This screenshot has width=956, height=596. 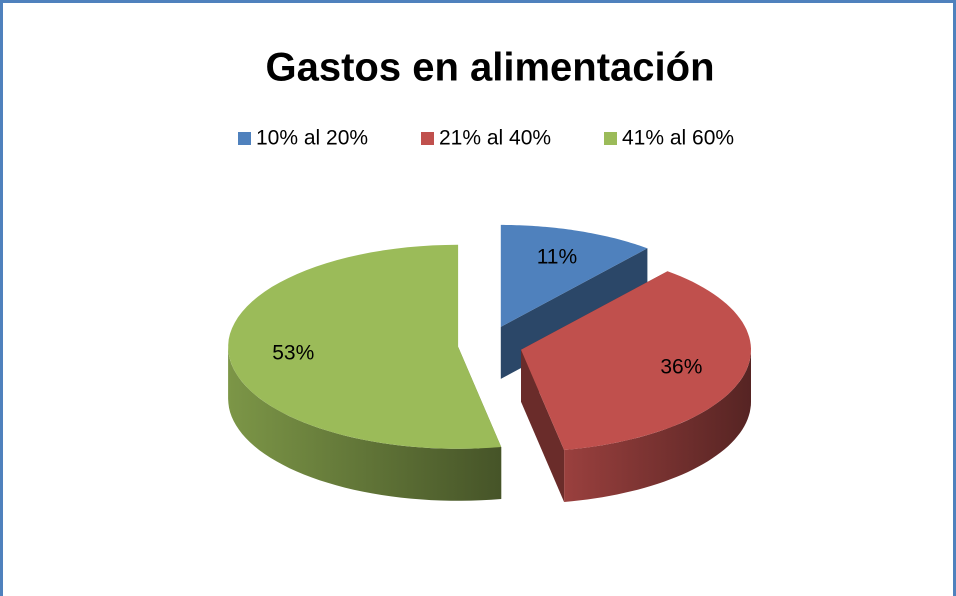 I want to click on legend: 10% al 20% 21% al 40% 41% al 60%, so click(x=486, y=138).